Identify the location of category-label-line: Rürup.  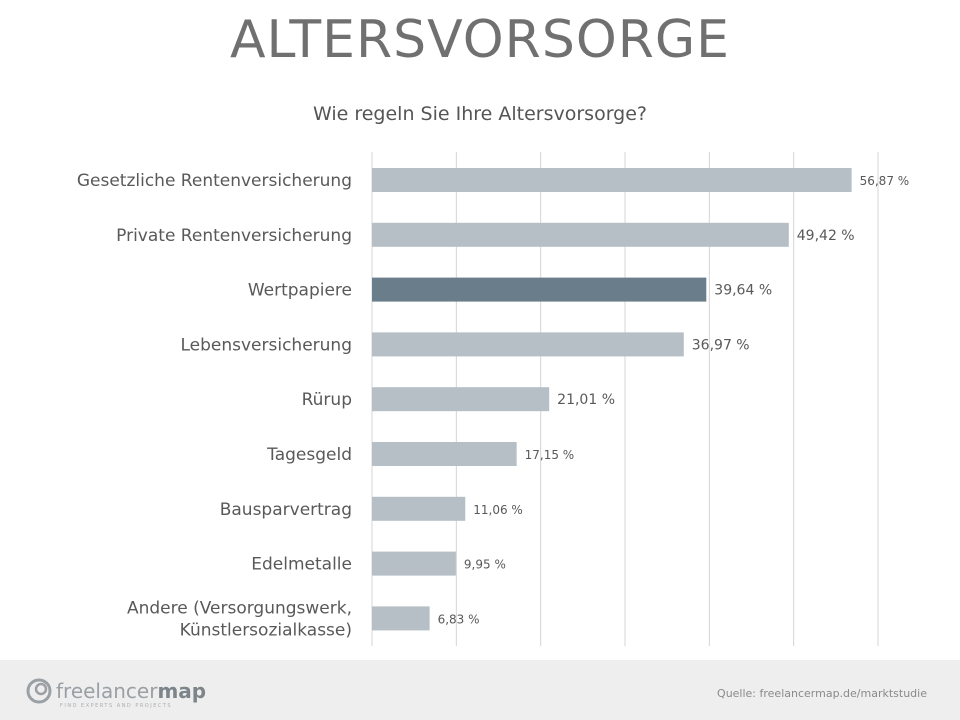
(327, 400).